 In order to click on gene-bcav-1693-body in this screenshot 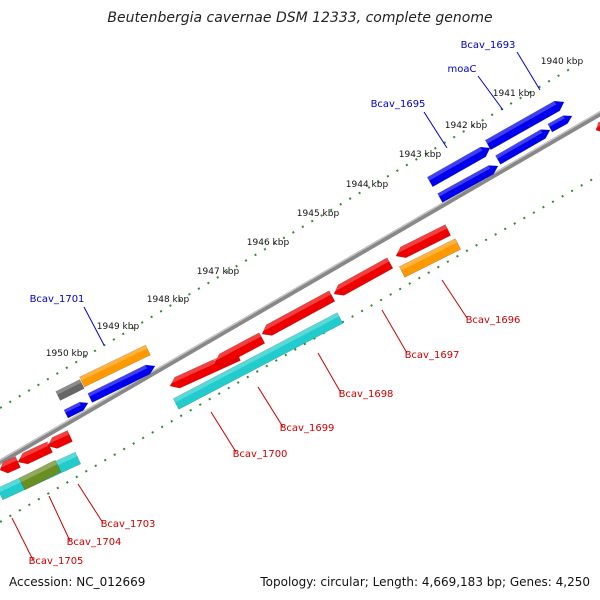, I will do `click(524, 125)`.